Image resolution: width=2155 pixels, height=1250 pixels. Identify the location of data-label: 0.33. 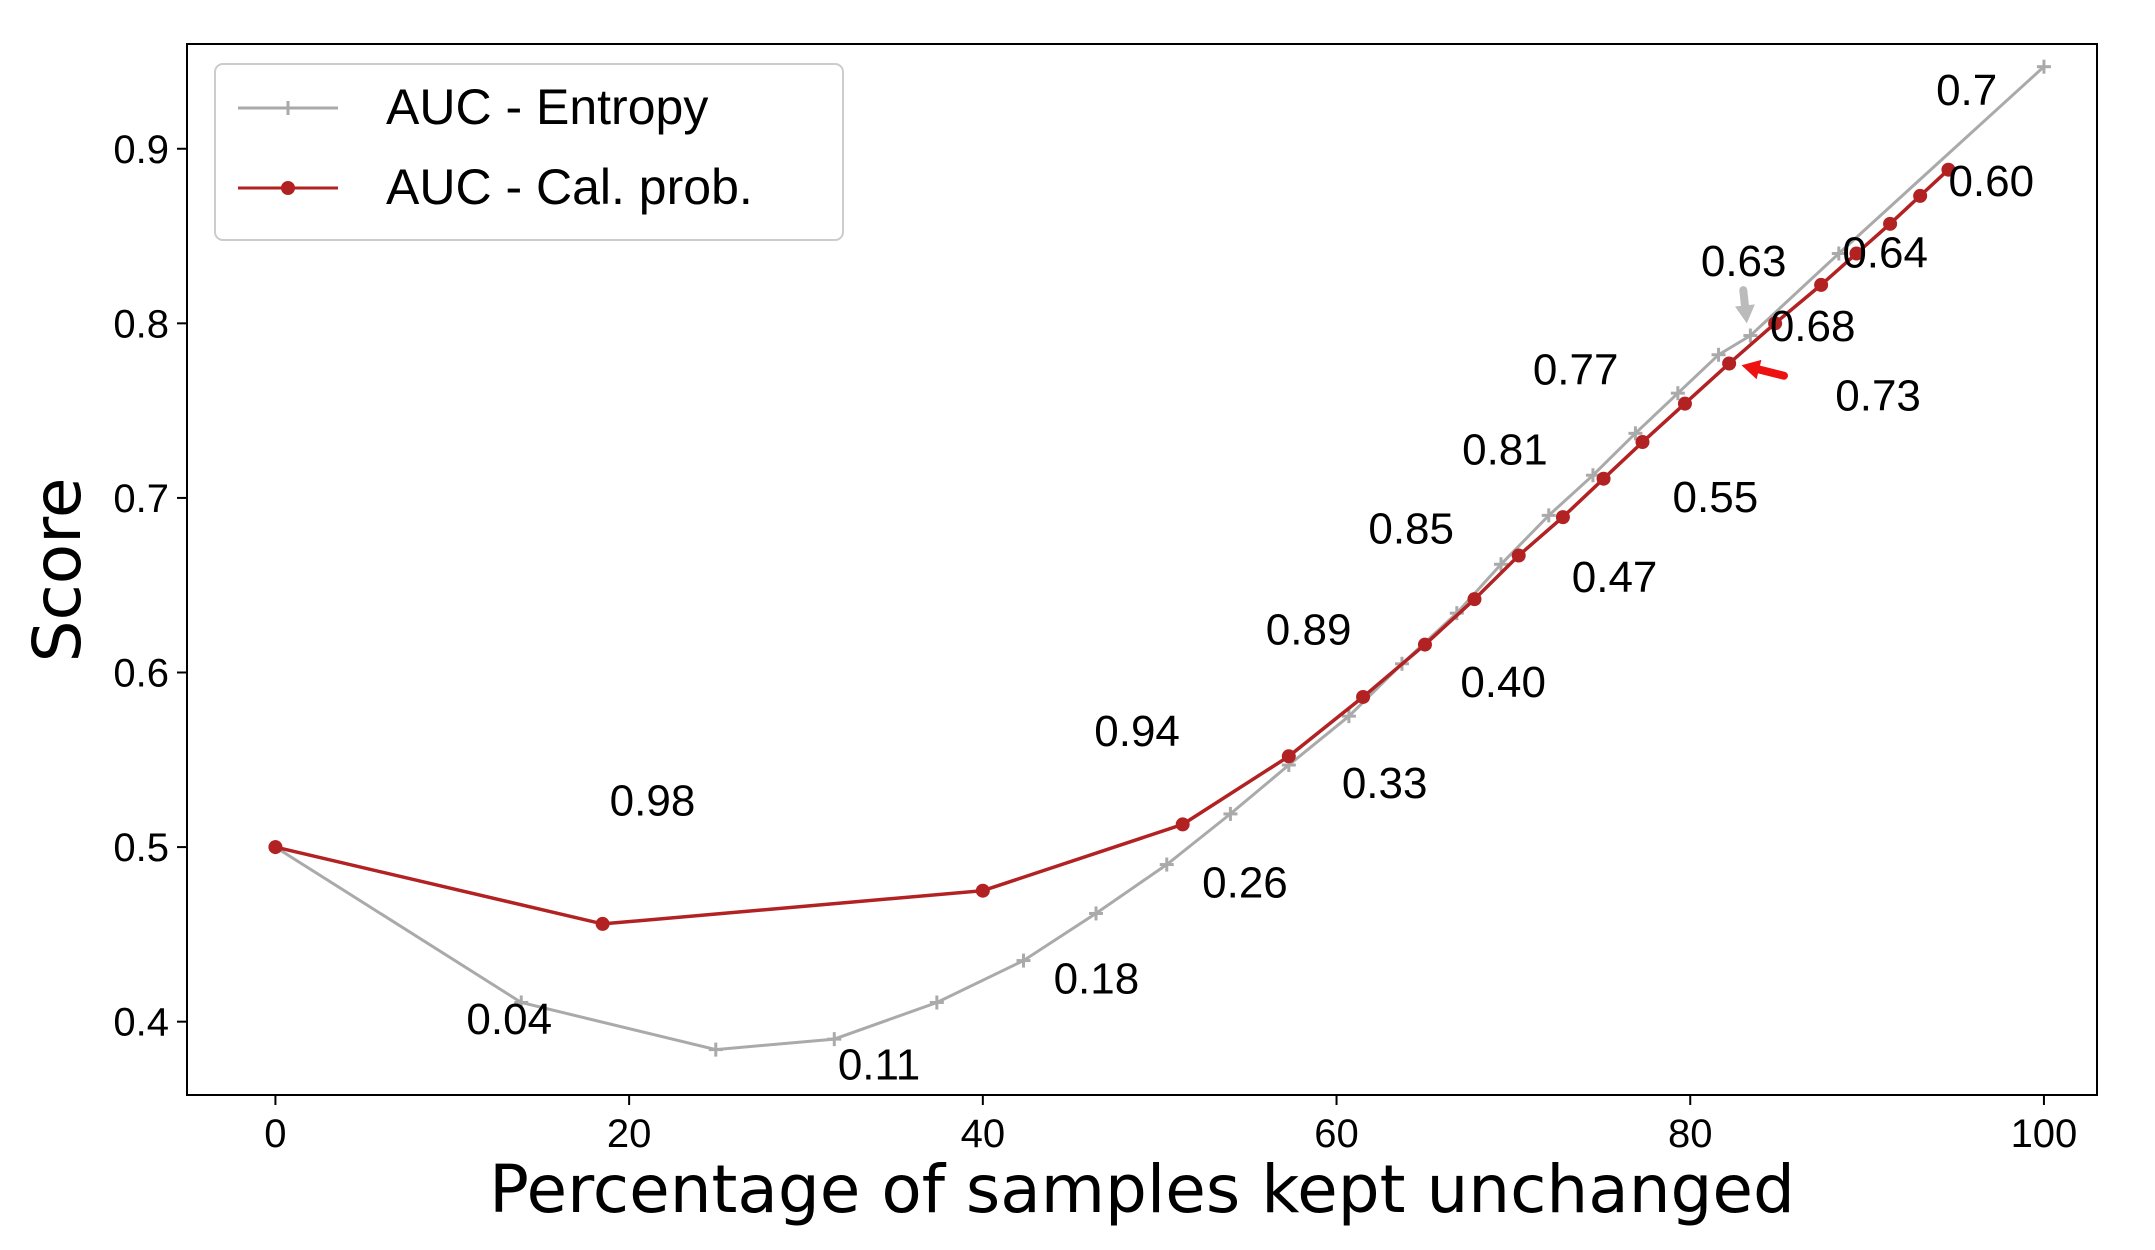
(1385, 783).